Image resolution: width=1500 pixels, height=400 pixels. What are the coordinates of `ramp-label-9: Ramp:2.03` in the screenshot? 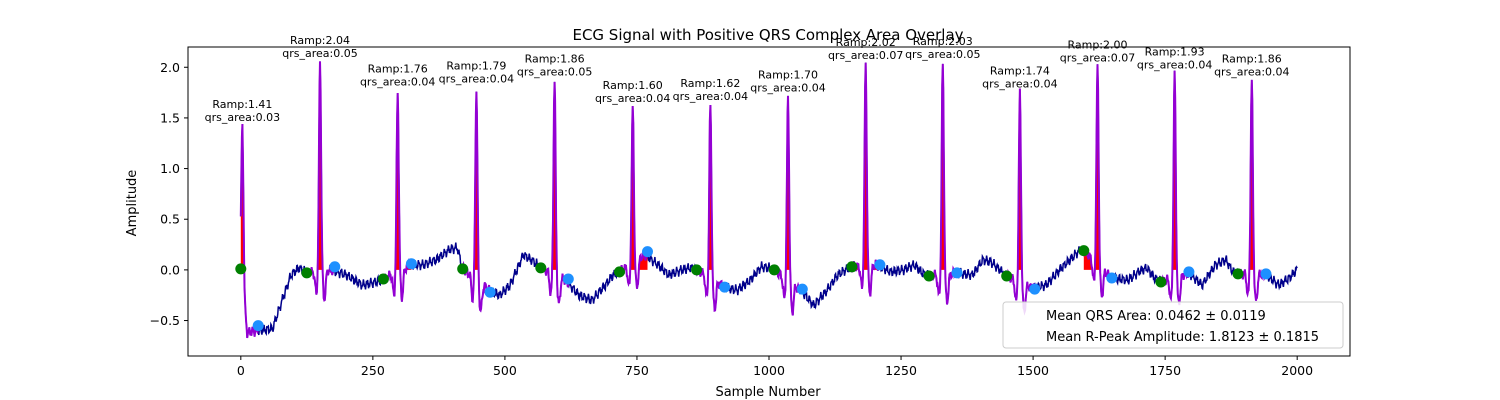 It's located at (943, 41).